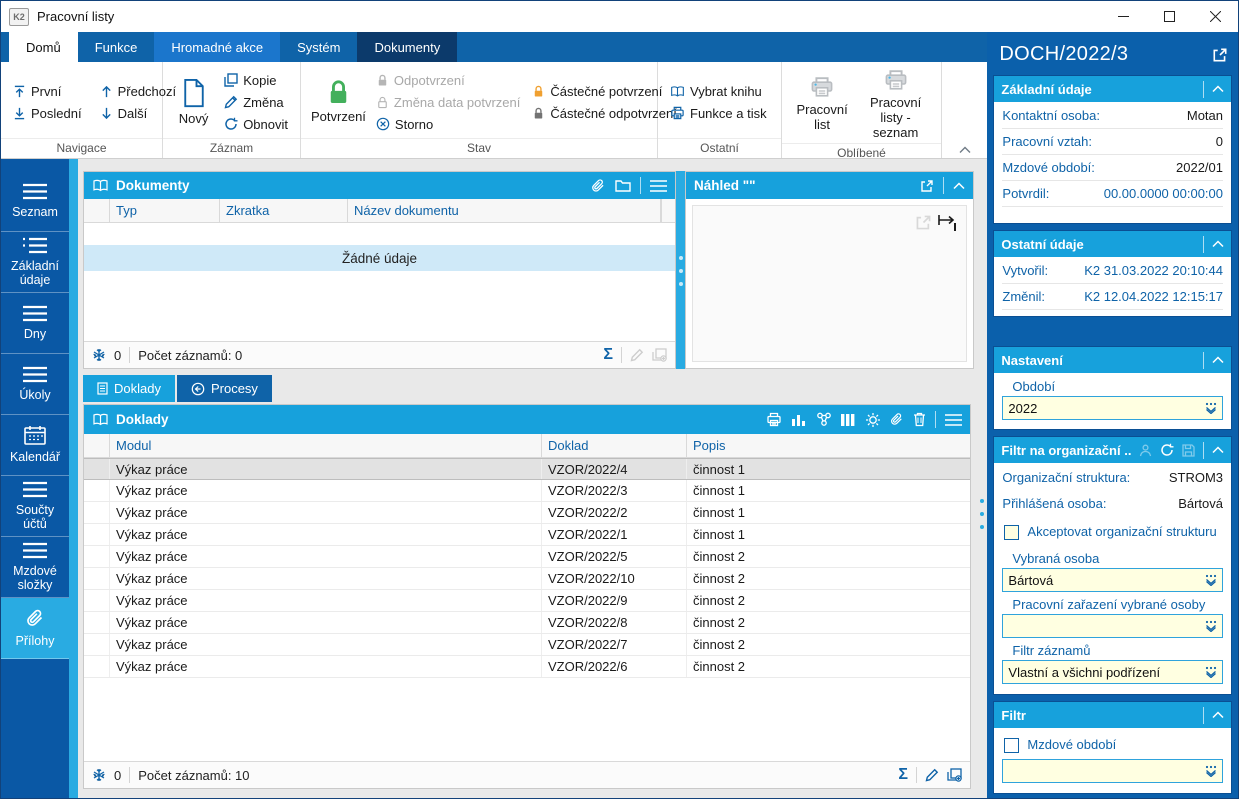 The image size is (1239, 799). I want to click on select-book-button: Vybrat knihu, so click(718, 91).